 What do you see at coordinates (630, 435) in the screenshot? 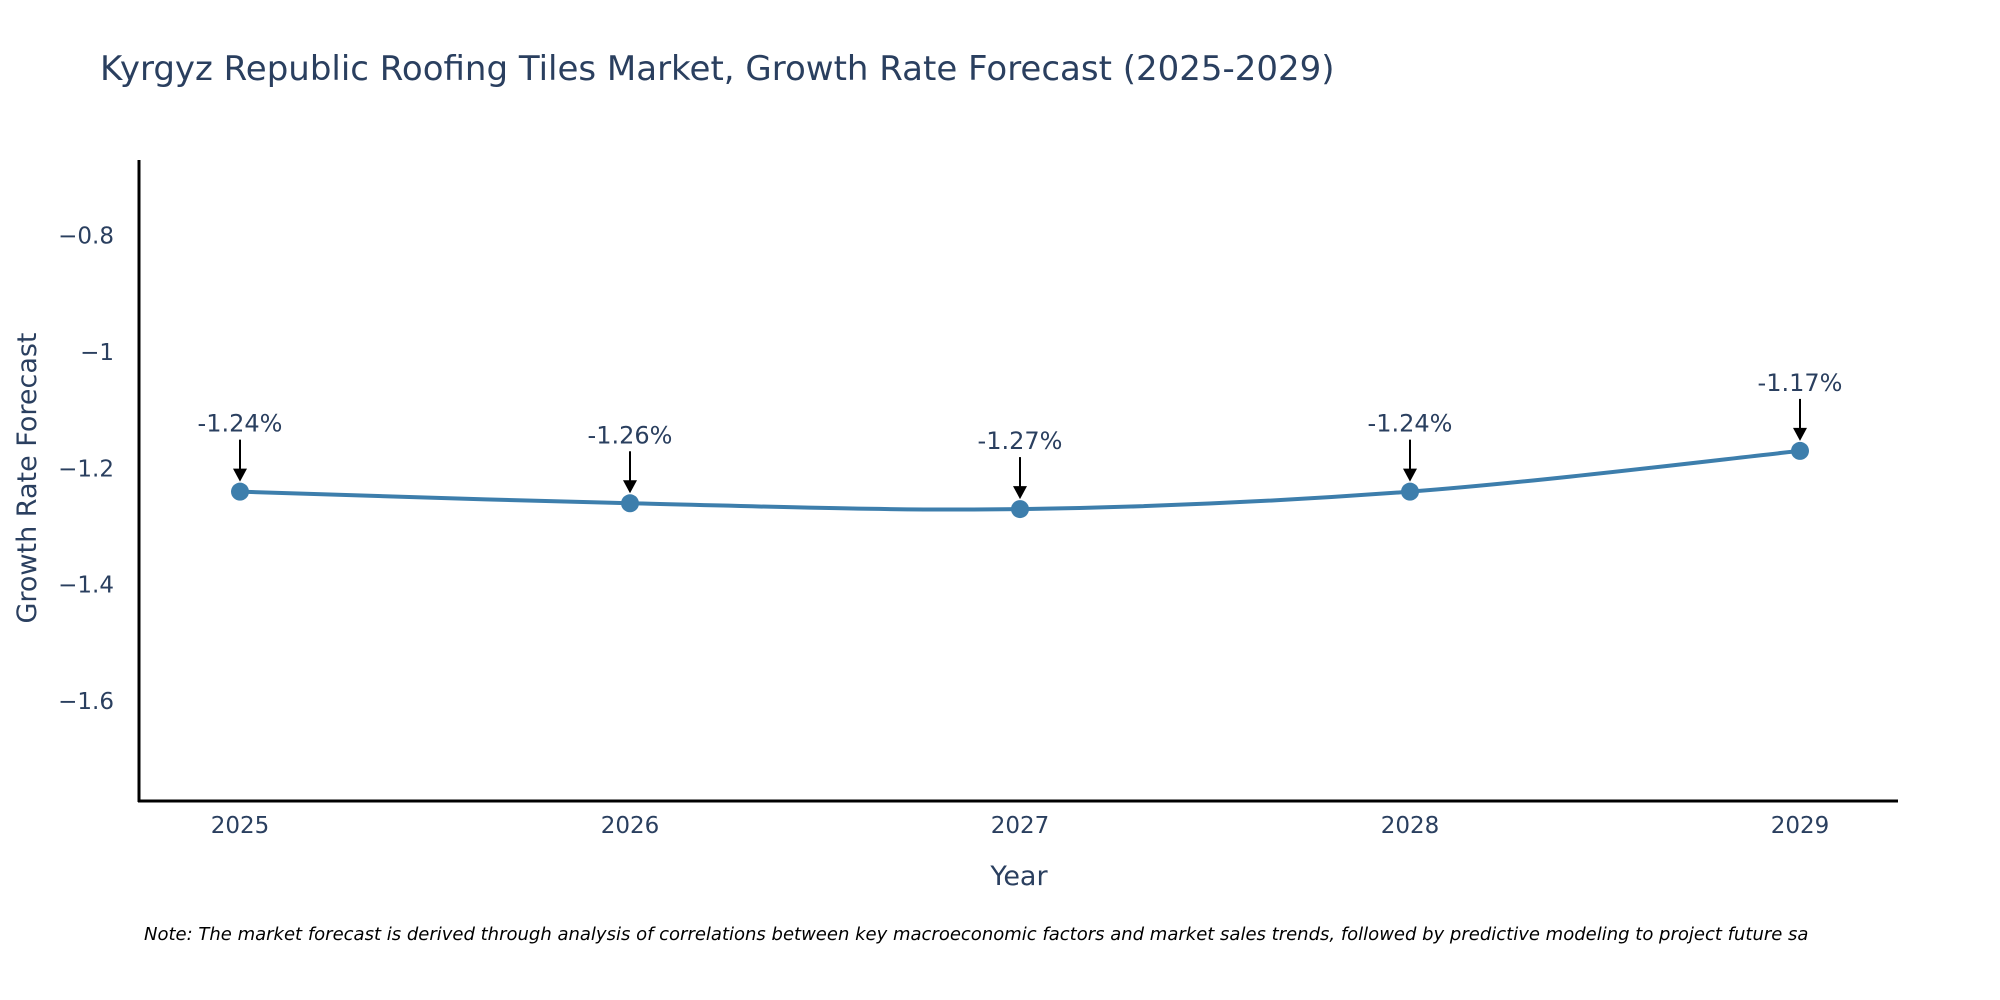
I see `data-label: -1.26%` at bounding box center [630, 435].